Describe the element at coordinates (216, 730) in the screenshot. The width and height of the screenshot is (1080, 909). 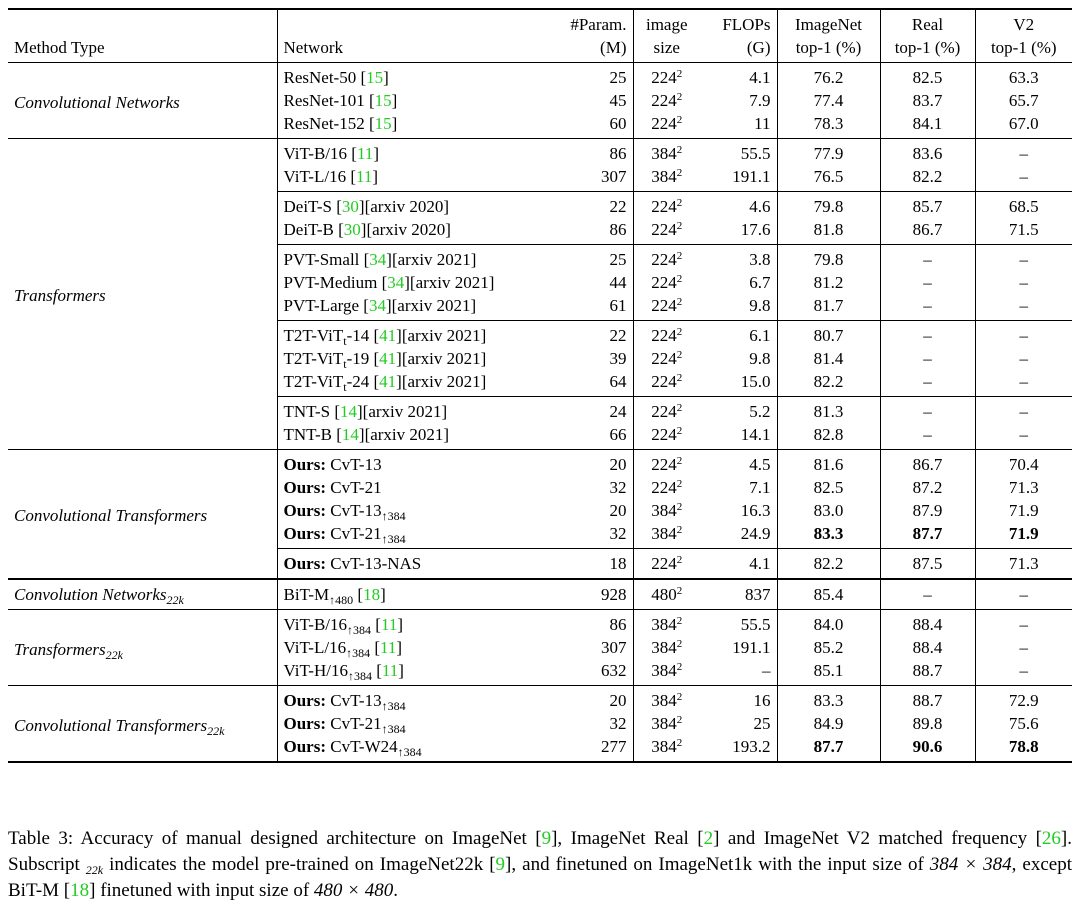
I see `text-segment: 22k` at that location.